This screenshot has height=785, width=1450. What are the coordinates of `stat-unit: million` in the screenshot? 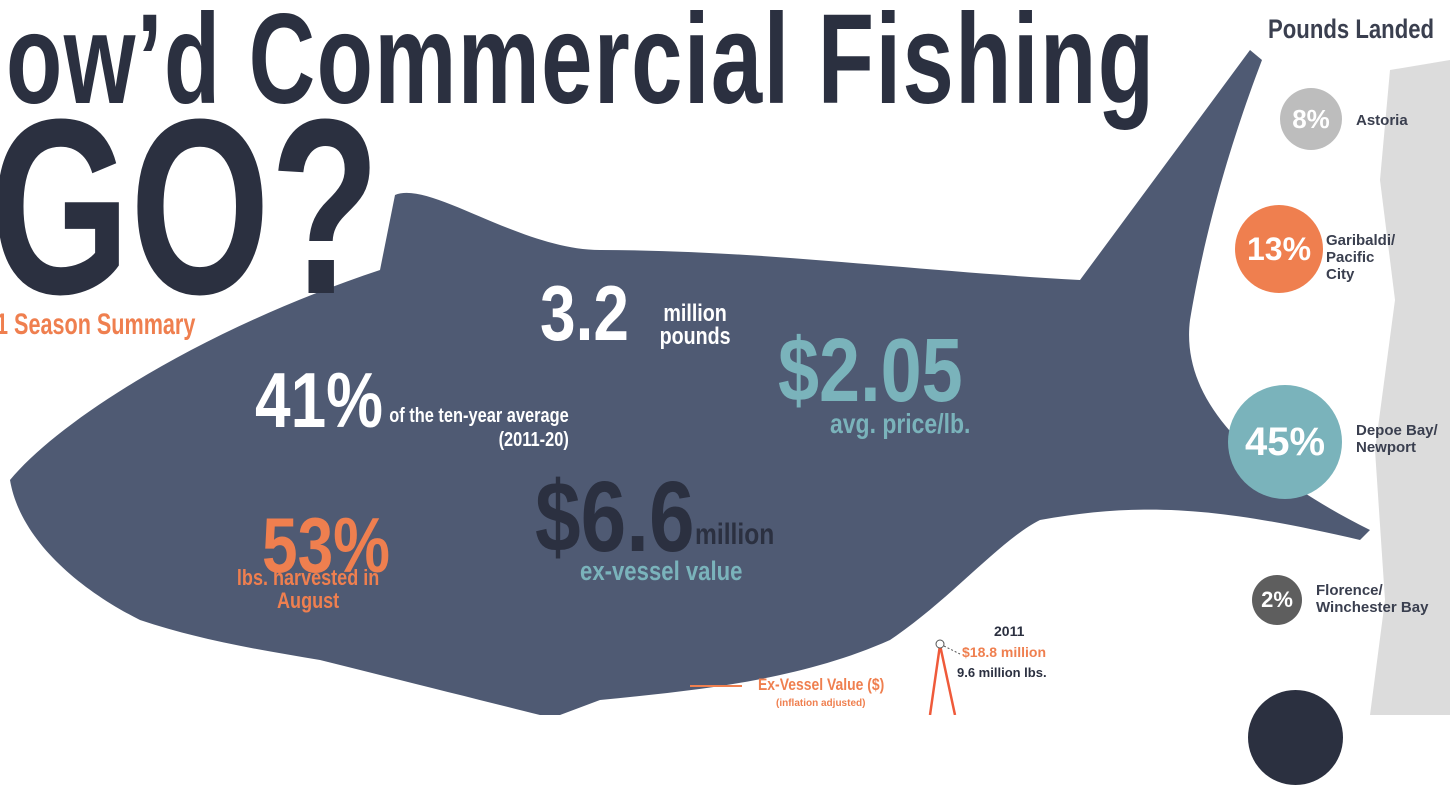 It's located at (735, 534).